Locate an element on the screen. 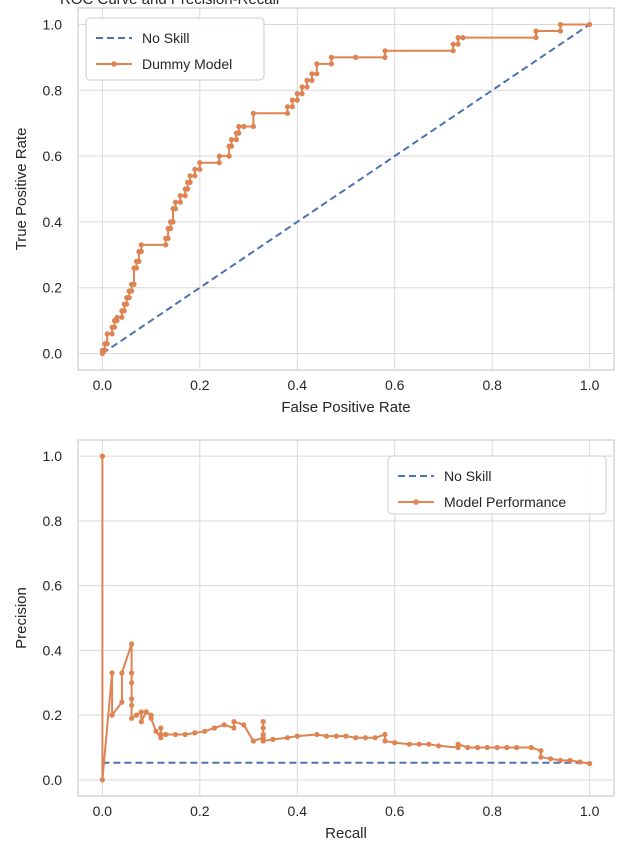 Image resolution: width=636 pixels, height=852 pixels. x-axis-label: False Positive Rate is located at coordinates (345, 407).